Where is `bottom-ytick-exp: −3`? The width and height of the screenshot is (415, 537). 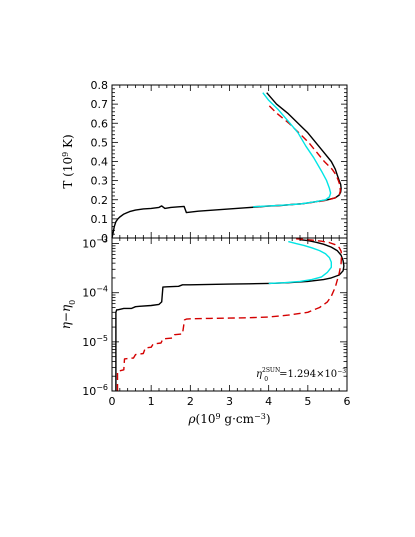 bottom-ytick-exp: −3 is located at coordinates (102, 240).